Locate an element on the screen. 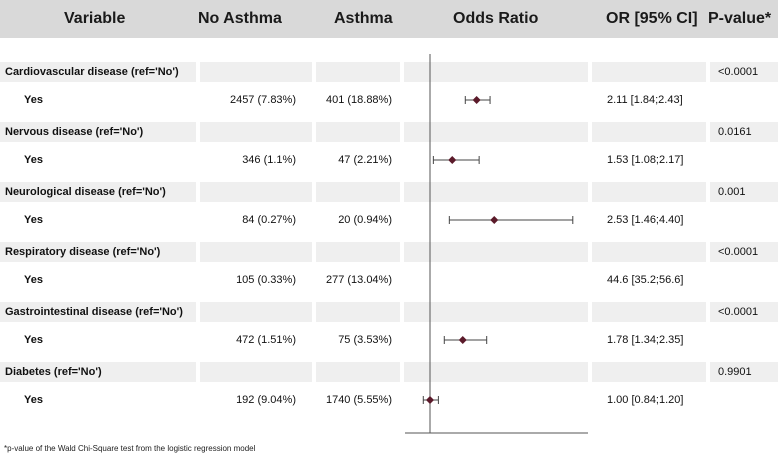 This screenshot has width=778, height=456. category-label: Neurological disease (ref='No') is located at coordinates (85, 192).